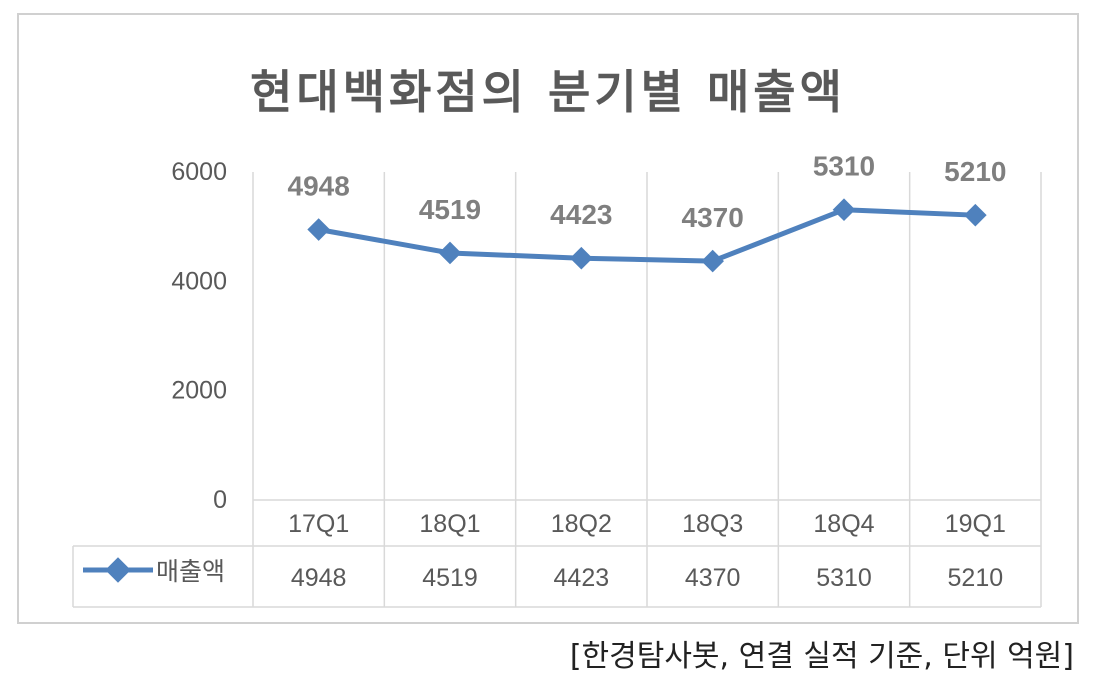  I want to click on chart-title: 현대백화점의 분기별 매출액, so click(548, 92).